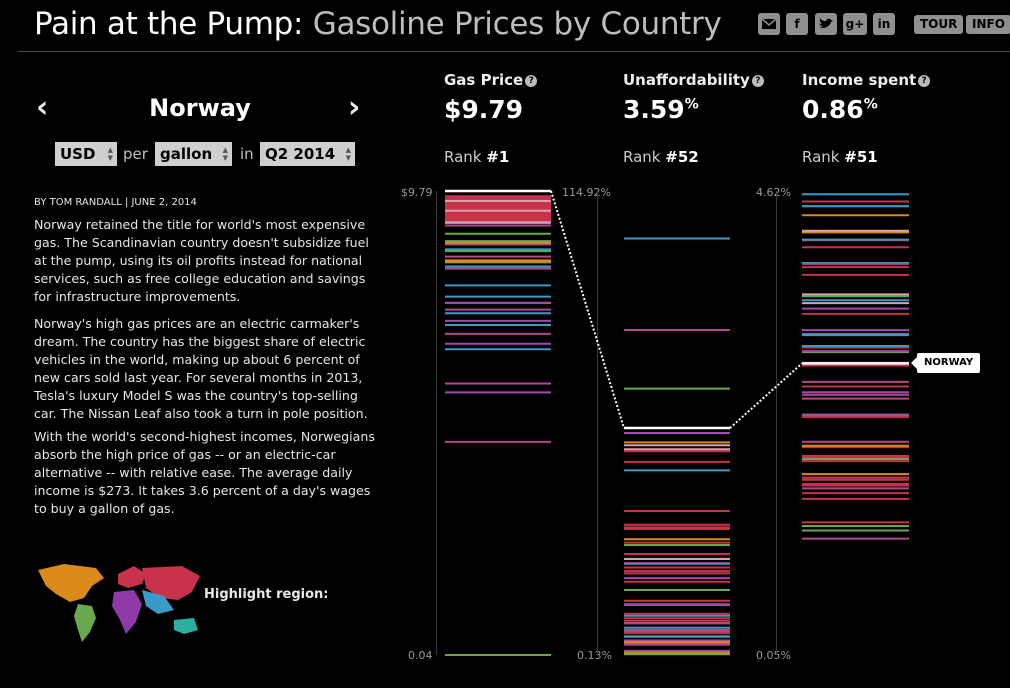 The width and height of the screenshot is (1010, 688). Describe the element at coordinates (773, 192) in the screenshot. I see `income-axis-top-label: 4.62%` at that location.